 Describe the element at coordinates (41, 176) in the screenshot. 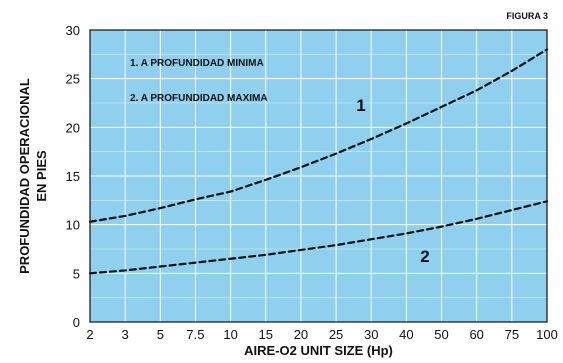

I see `y-axis-title-line-2: EN PIES` at that location.